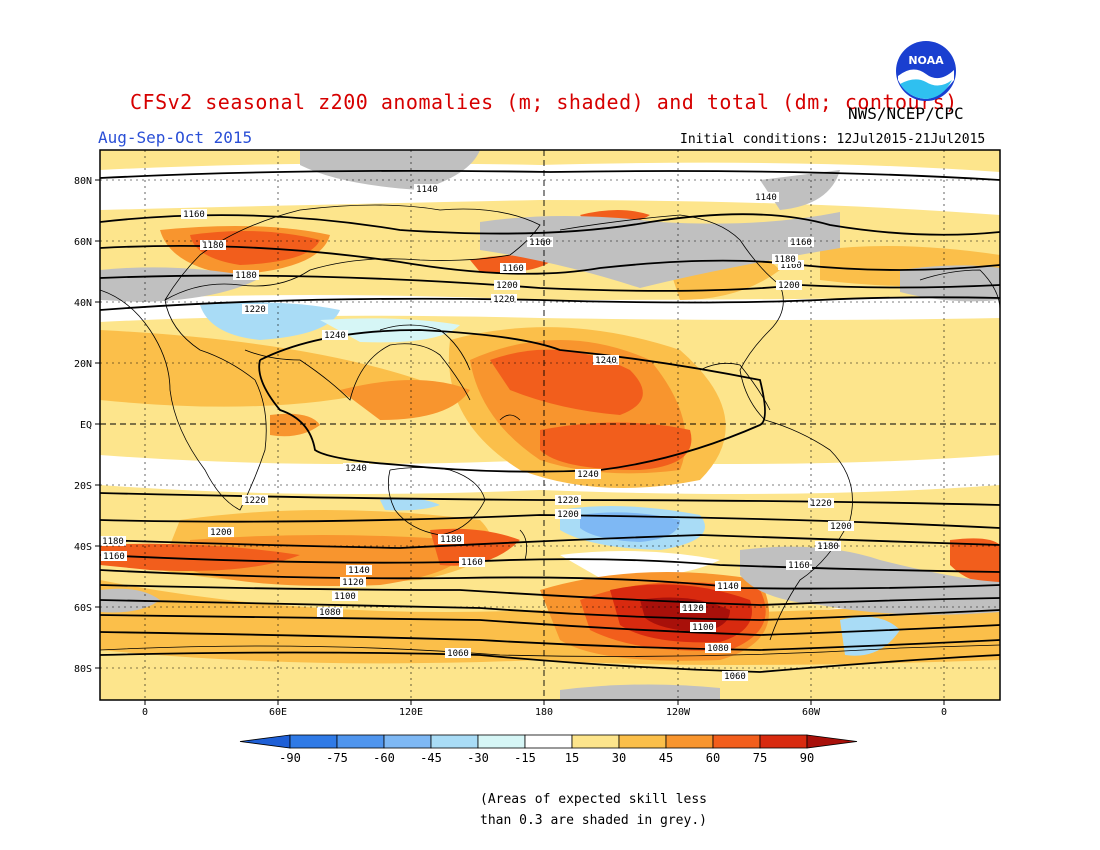 This screenshot has height=850, width=1100. Describe the element at coordinates (411, 712) in the screenshot. I see `lon-label: 120E` at that location.